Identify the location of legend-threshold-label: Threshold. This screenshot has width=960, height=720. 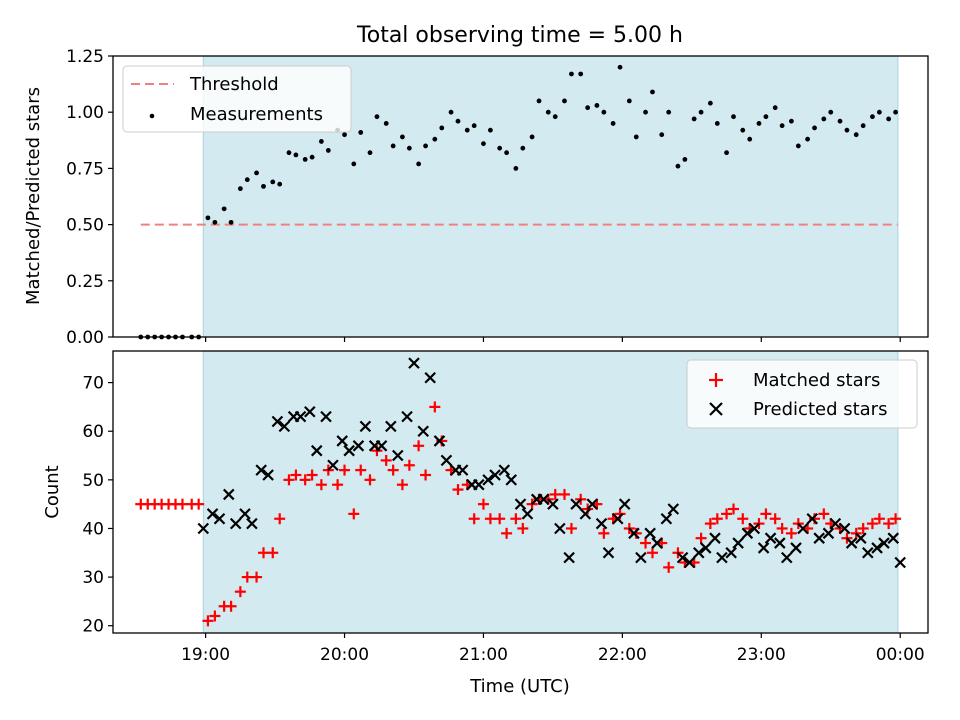
(234, 84).